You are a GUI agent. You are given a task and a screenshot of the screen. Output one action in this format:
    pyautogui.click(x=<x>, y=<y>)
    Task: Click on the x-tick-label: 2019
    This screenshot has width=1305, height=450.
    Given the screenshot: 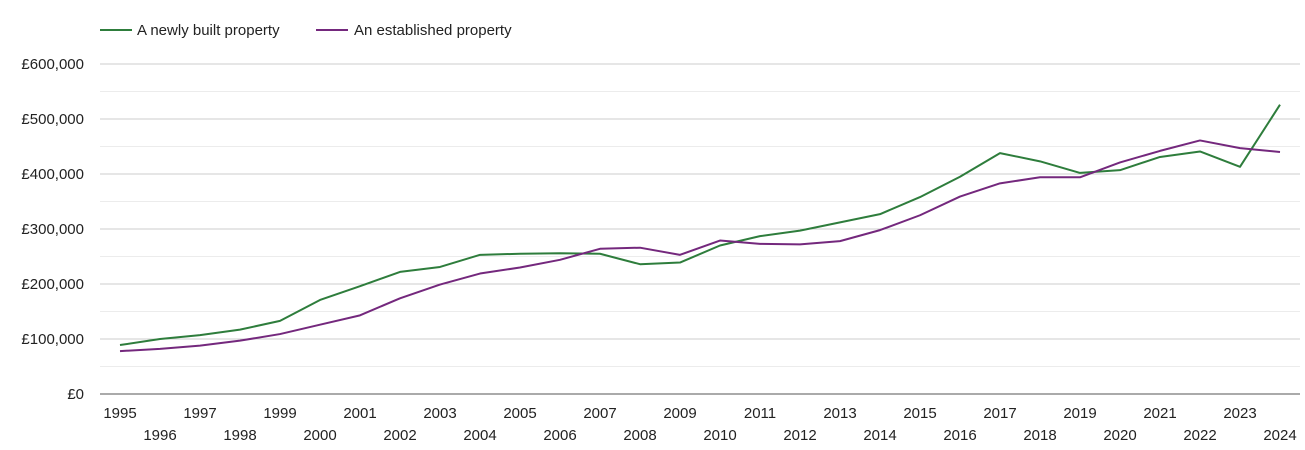 What is the action you would take?
    pyautogui.click(x=1079, y=413)
    